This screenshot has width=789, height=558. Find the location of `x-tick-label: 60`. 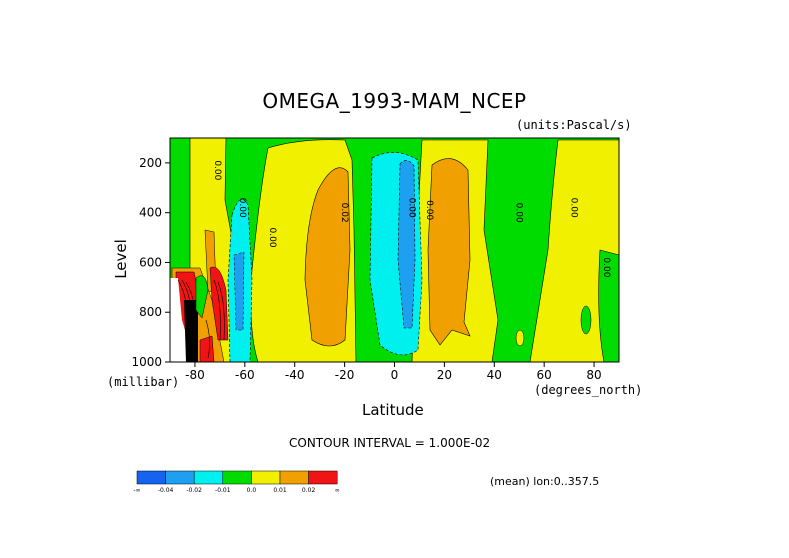

x-tick-label: 60 is located at coordinates (544, 375).